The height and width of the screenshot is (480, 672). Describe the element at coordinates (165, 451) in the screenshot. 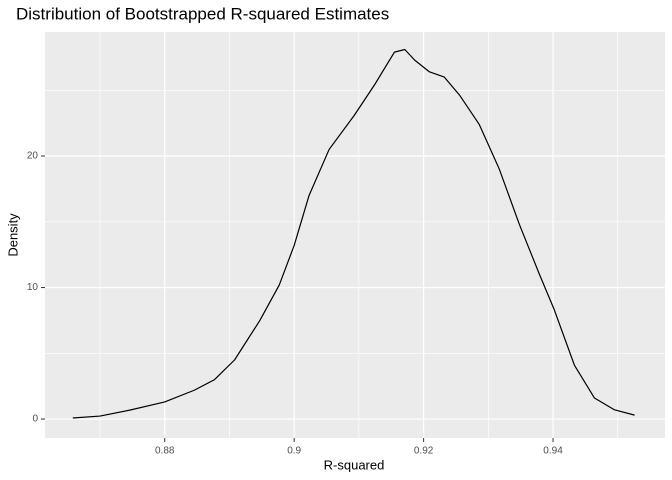

I see `x-tick-label: 0.88` at that location.